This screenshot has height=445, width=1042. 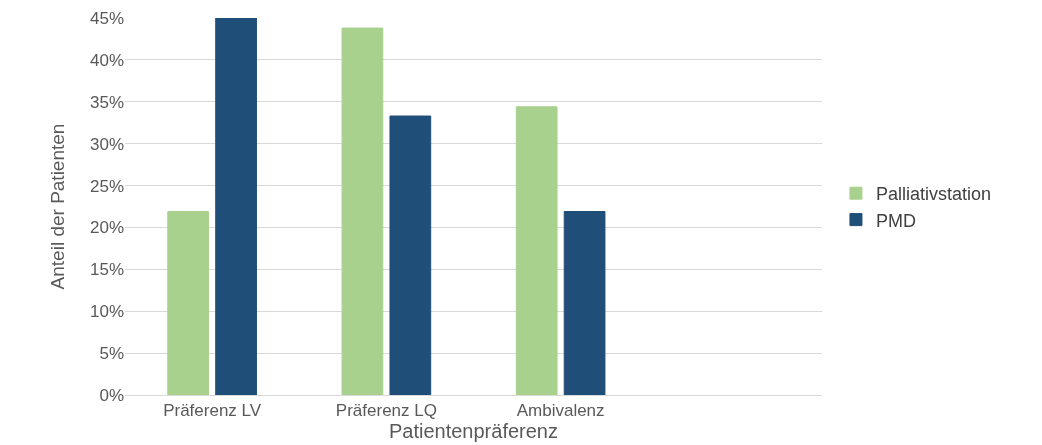 I want to click on y-tick-label: 10%, so click(x=106, y=312).